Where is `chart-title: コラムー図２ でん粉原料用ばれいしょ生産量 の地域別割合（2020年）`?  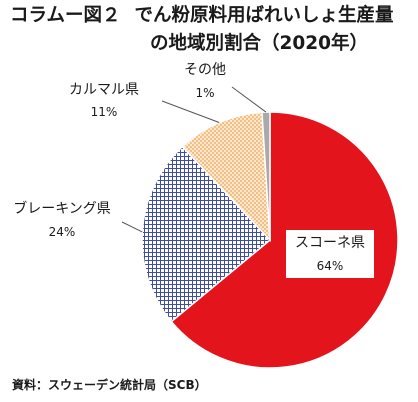 chart-title: コラムー図２ でん粉原料用ばれいしょ生産量 の地域別割合（2020年） is located at coordinates (212, 30).